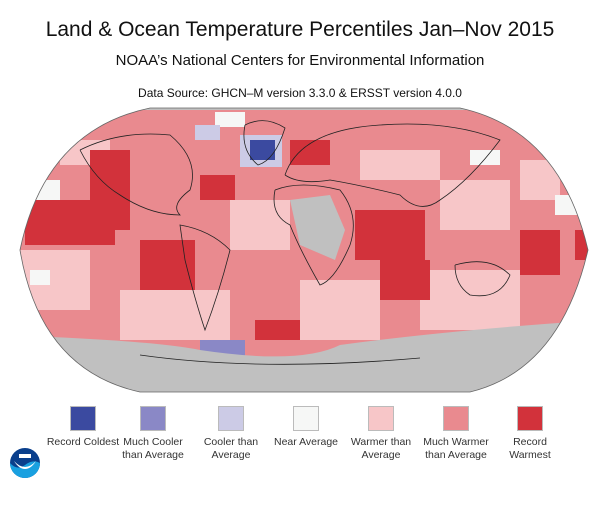 This screenshot has width=600, height=525. What do you see at coordinates (381, 433) in the screenshot?
I see `legend-item-warmer: Warmer than Average` at bounding box center [381, 433].